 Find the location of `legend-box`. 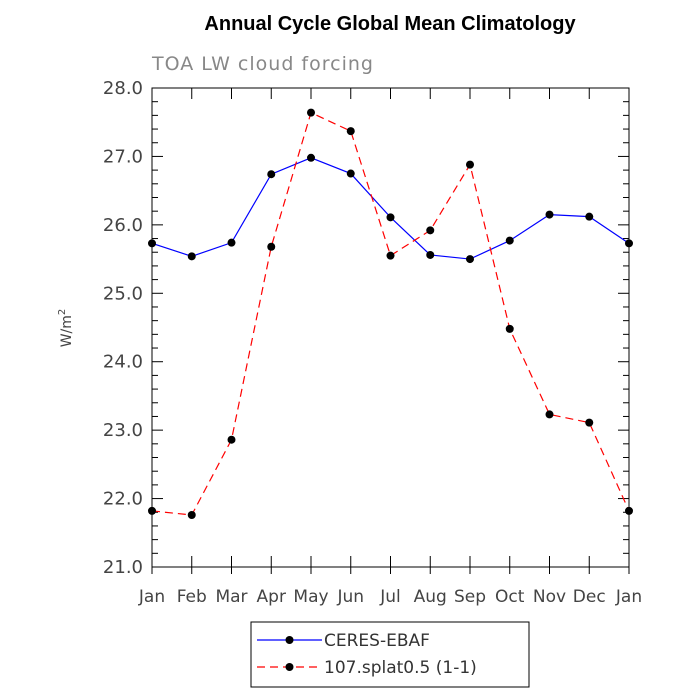

legend-box is located at coordinates (390, 654).